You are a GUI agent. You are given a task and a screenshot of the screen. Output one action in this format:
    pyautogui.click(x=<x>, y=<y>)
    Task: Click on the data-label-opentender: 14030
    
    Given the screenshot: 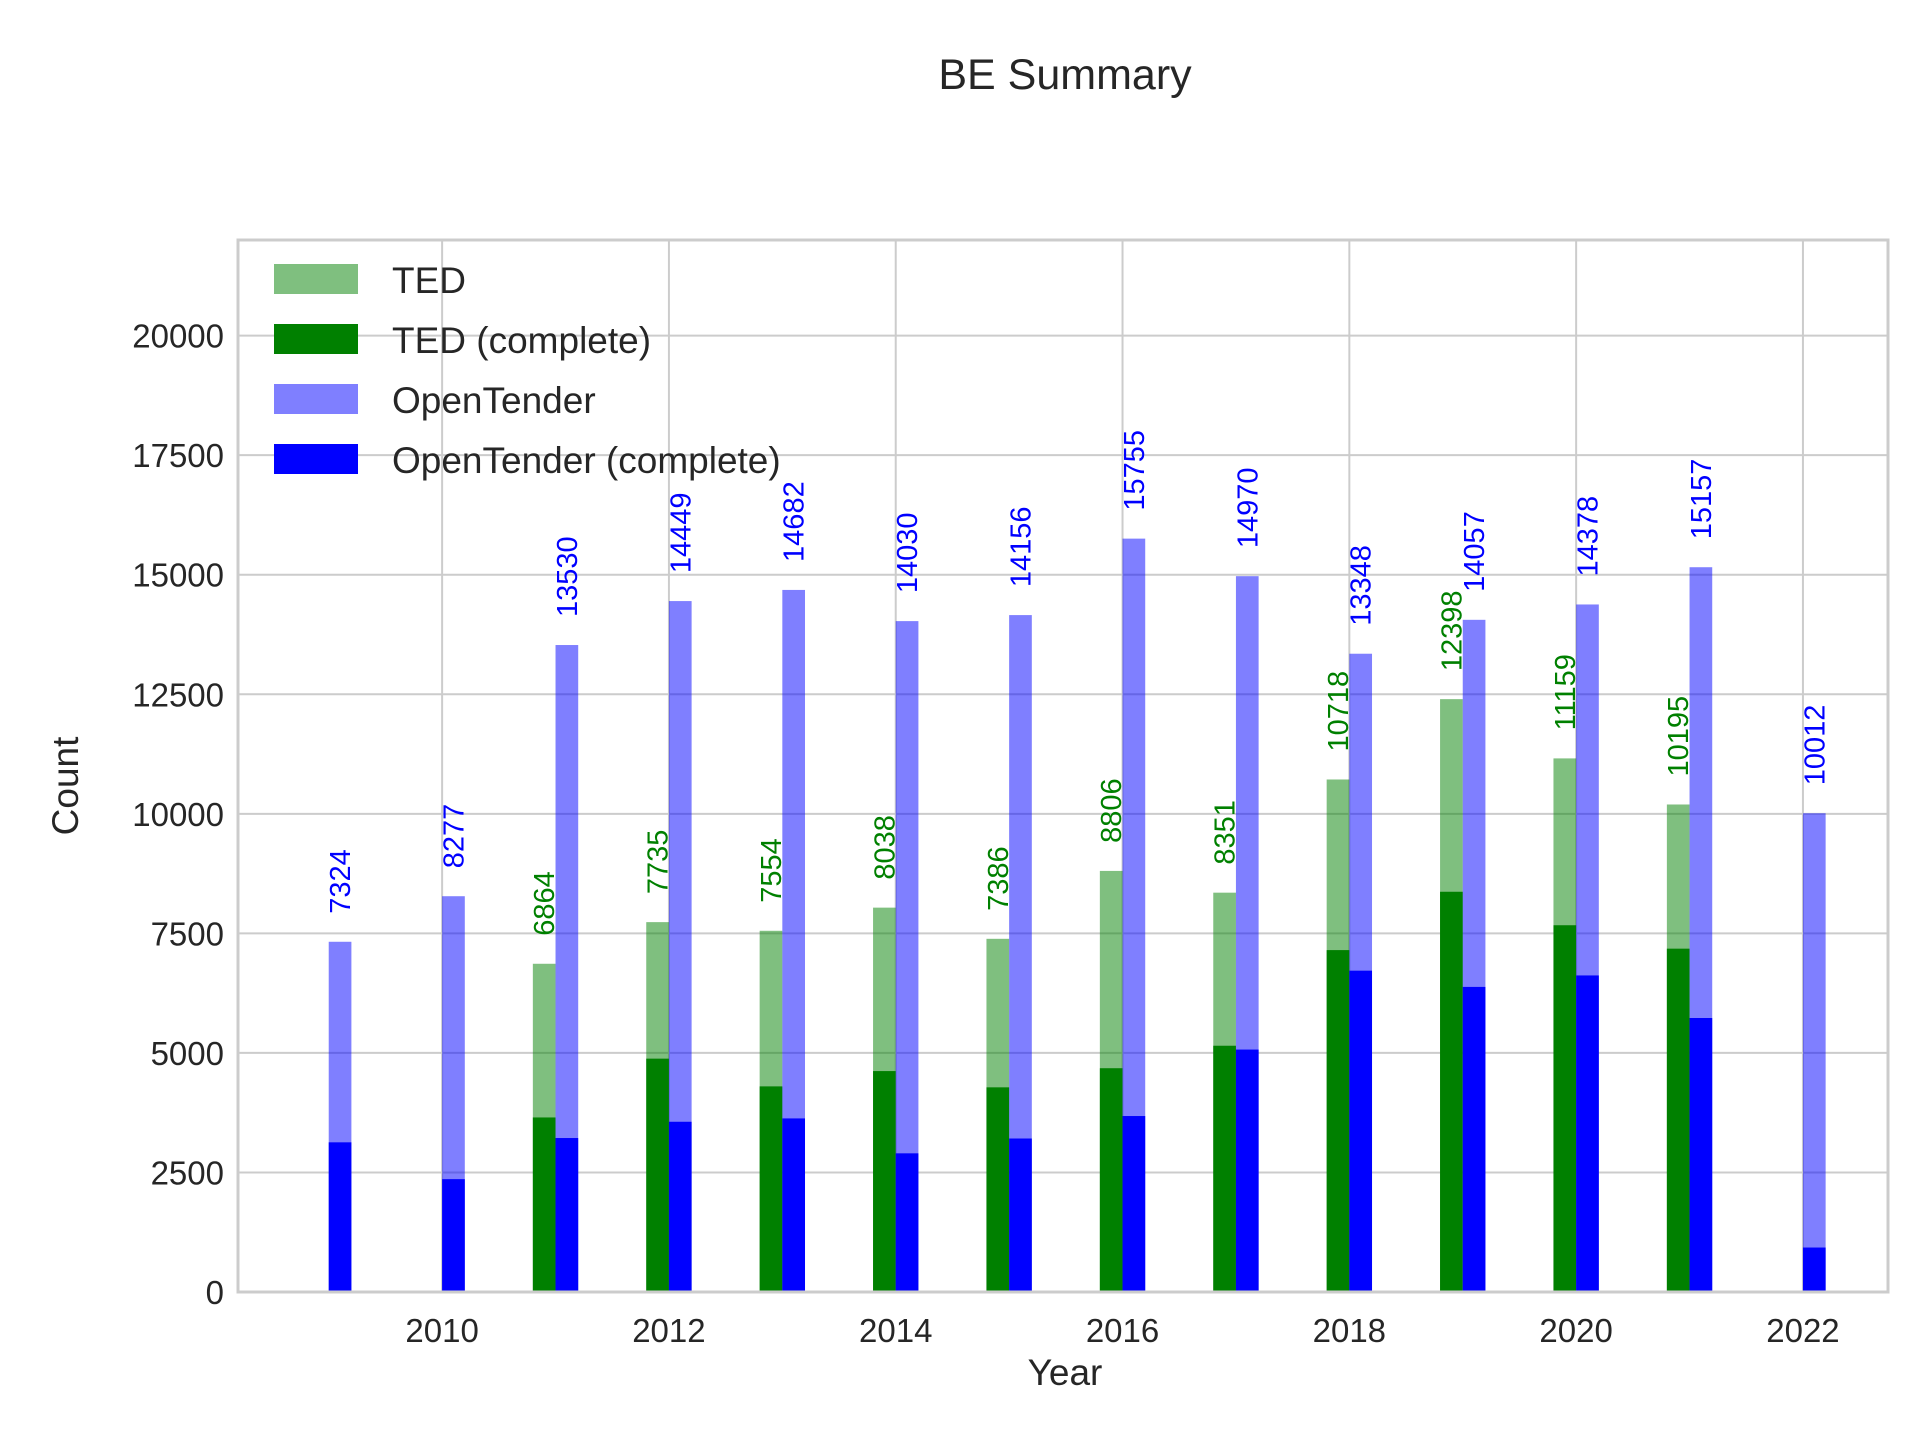 What is the action you would take?
    pyautogui.click(x=908, y=552)
    